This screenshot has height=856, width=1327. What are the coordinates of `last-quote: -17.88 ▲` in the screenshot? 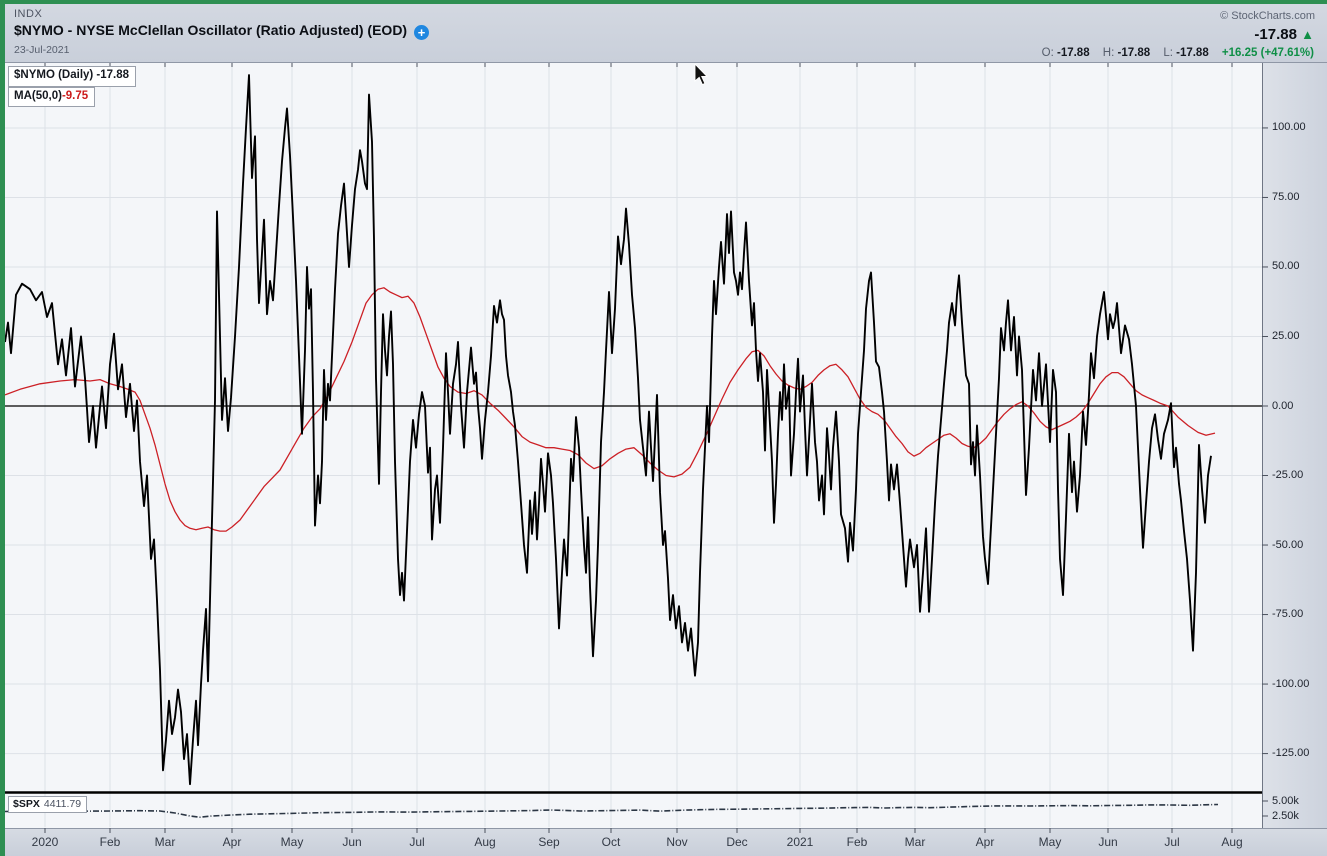 It's located at (1284, 34).